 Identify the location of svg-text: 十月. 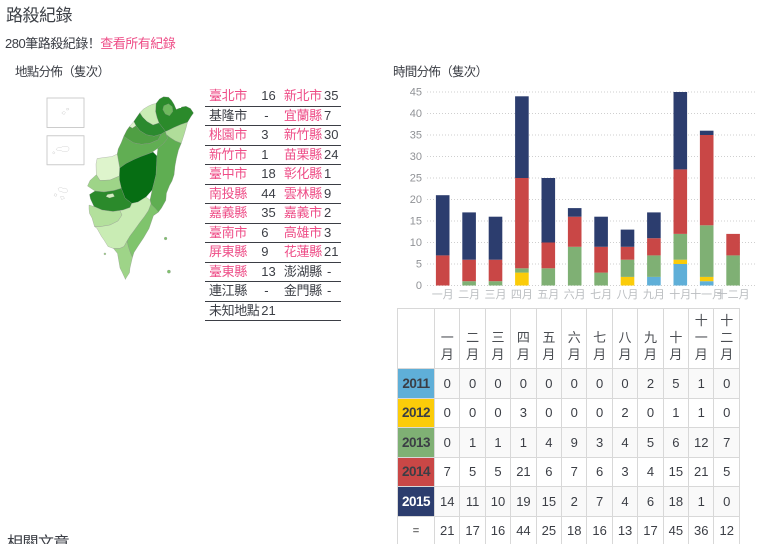
(680, 294).